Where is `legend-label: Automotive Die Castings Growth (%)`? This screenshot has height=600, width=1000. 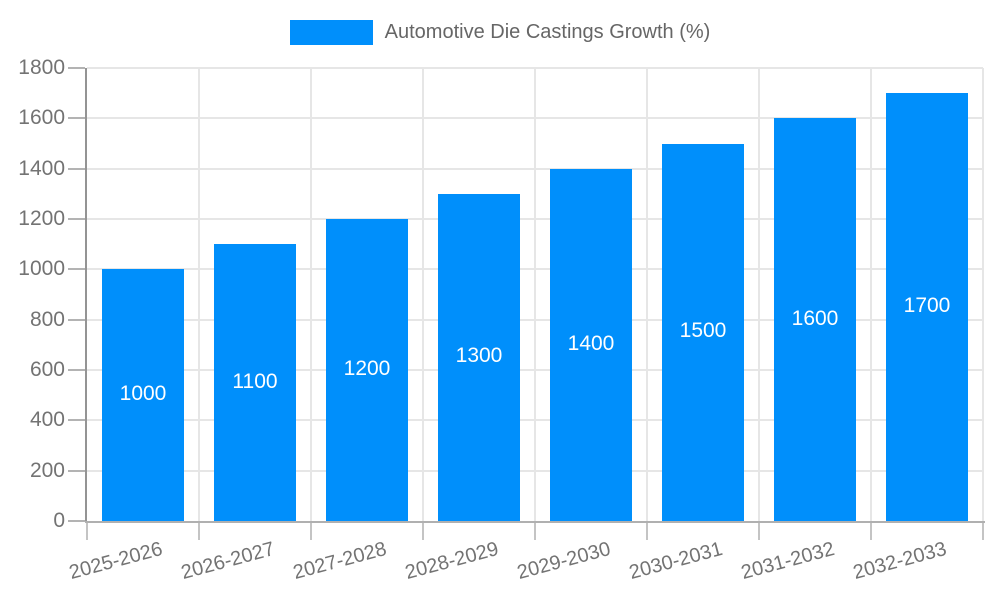
legend-label: Automotive Die Castings Growth (%) is located at coordinates (547, 32).